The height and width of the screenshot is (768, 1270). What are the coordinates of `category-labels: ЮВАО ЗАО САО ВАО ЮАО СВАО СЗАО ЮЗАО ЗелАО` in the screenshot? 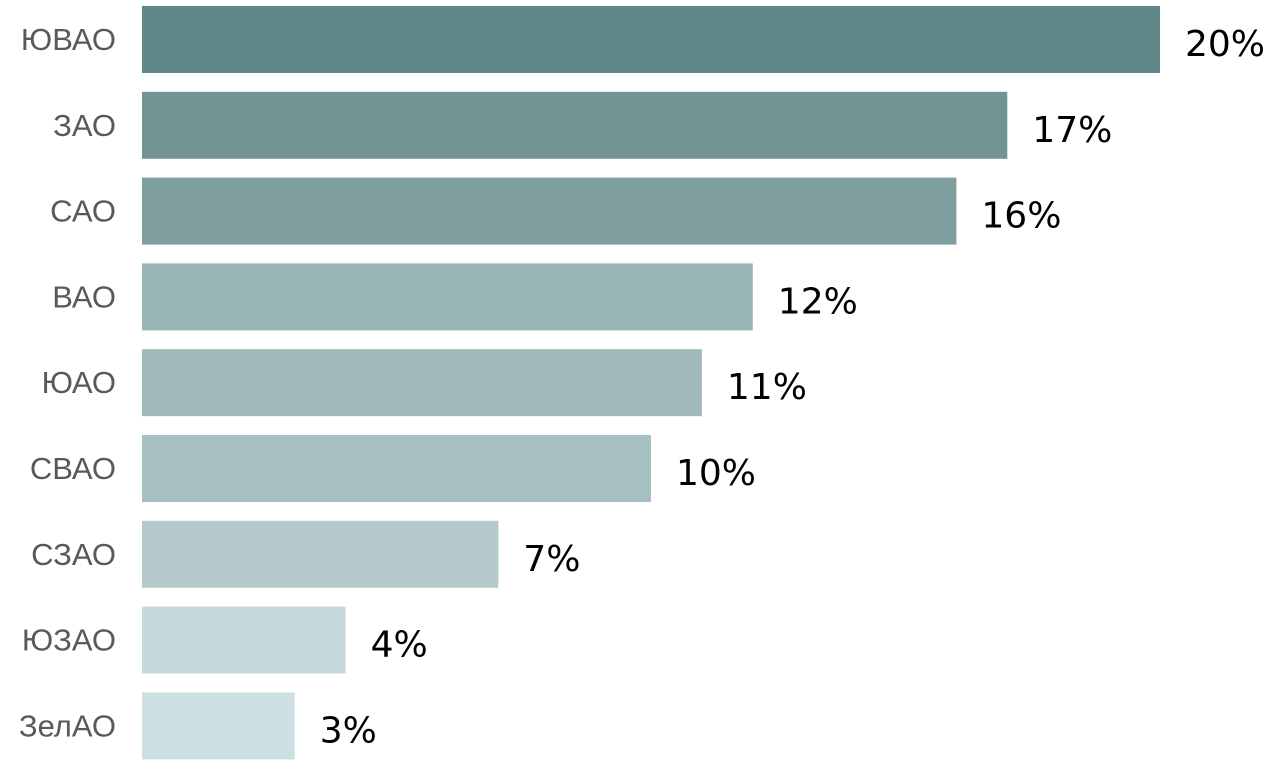 It's located at (67, 382).